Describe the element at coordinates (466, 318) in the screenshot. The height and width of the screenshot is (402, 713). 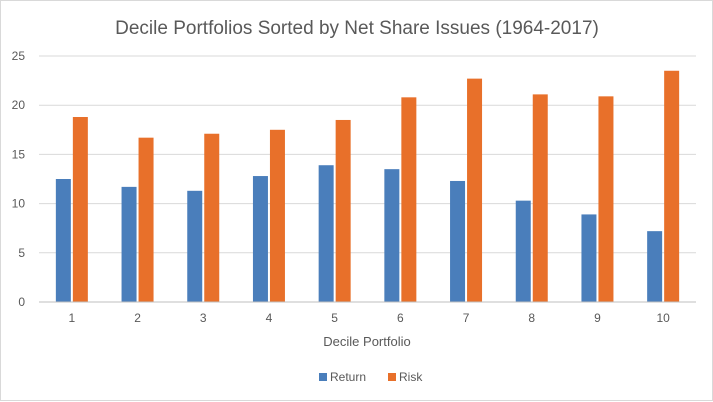
I see `x-tick-label: 7` at that location.